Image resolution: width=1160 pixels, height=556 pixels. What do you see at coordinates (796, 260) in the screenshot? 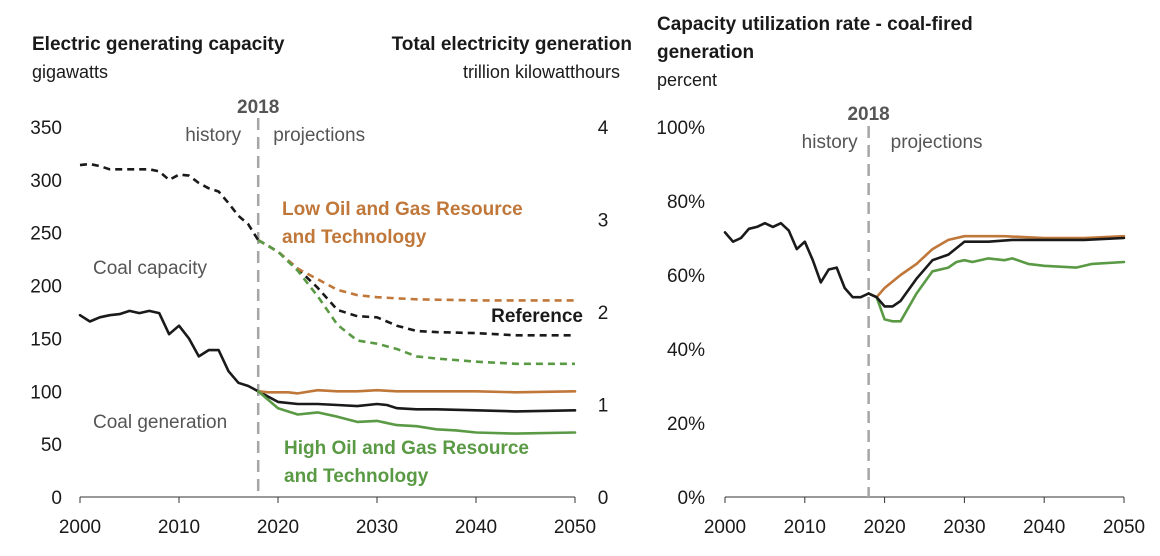
I see `right-series-history` at bounding box center [796, 260].